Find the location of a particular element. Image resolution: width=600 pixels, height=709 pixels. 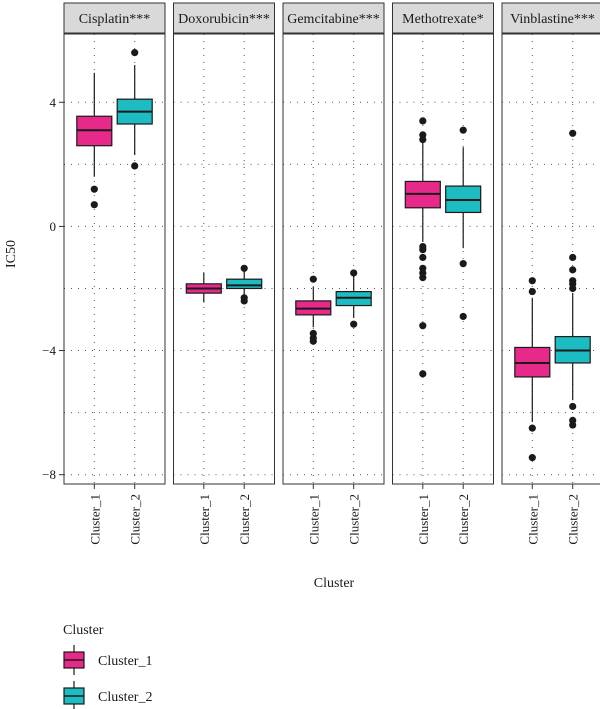

facet-label: Cisplatin*** is located at coordinates (115, 19).